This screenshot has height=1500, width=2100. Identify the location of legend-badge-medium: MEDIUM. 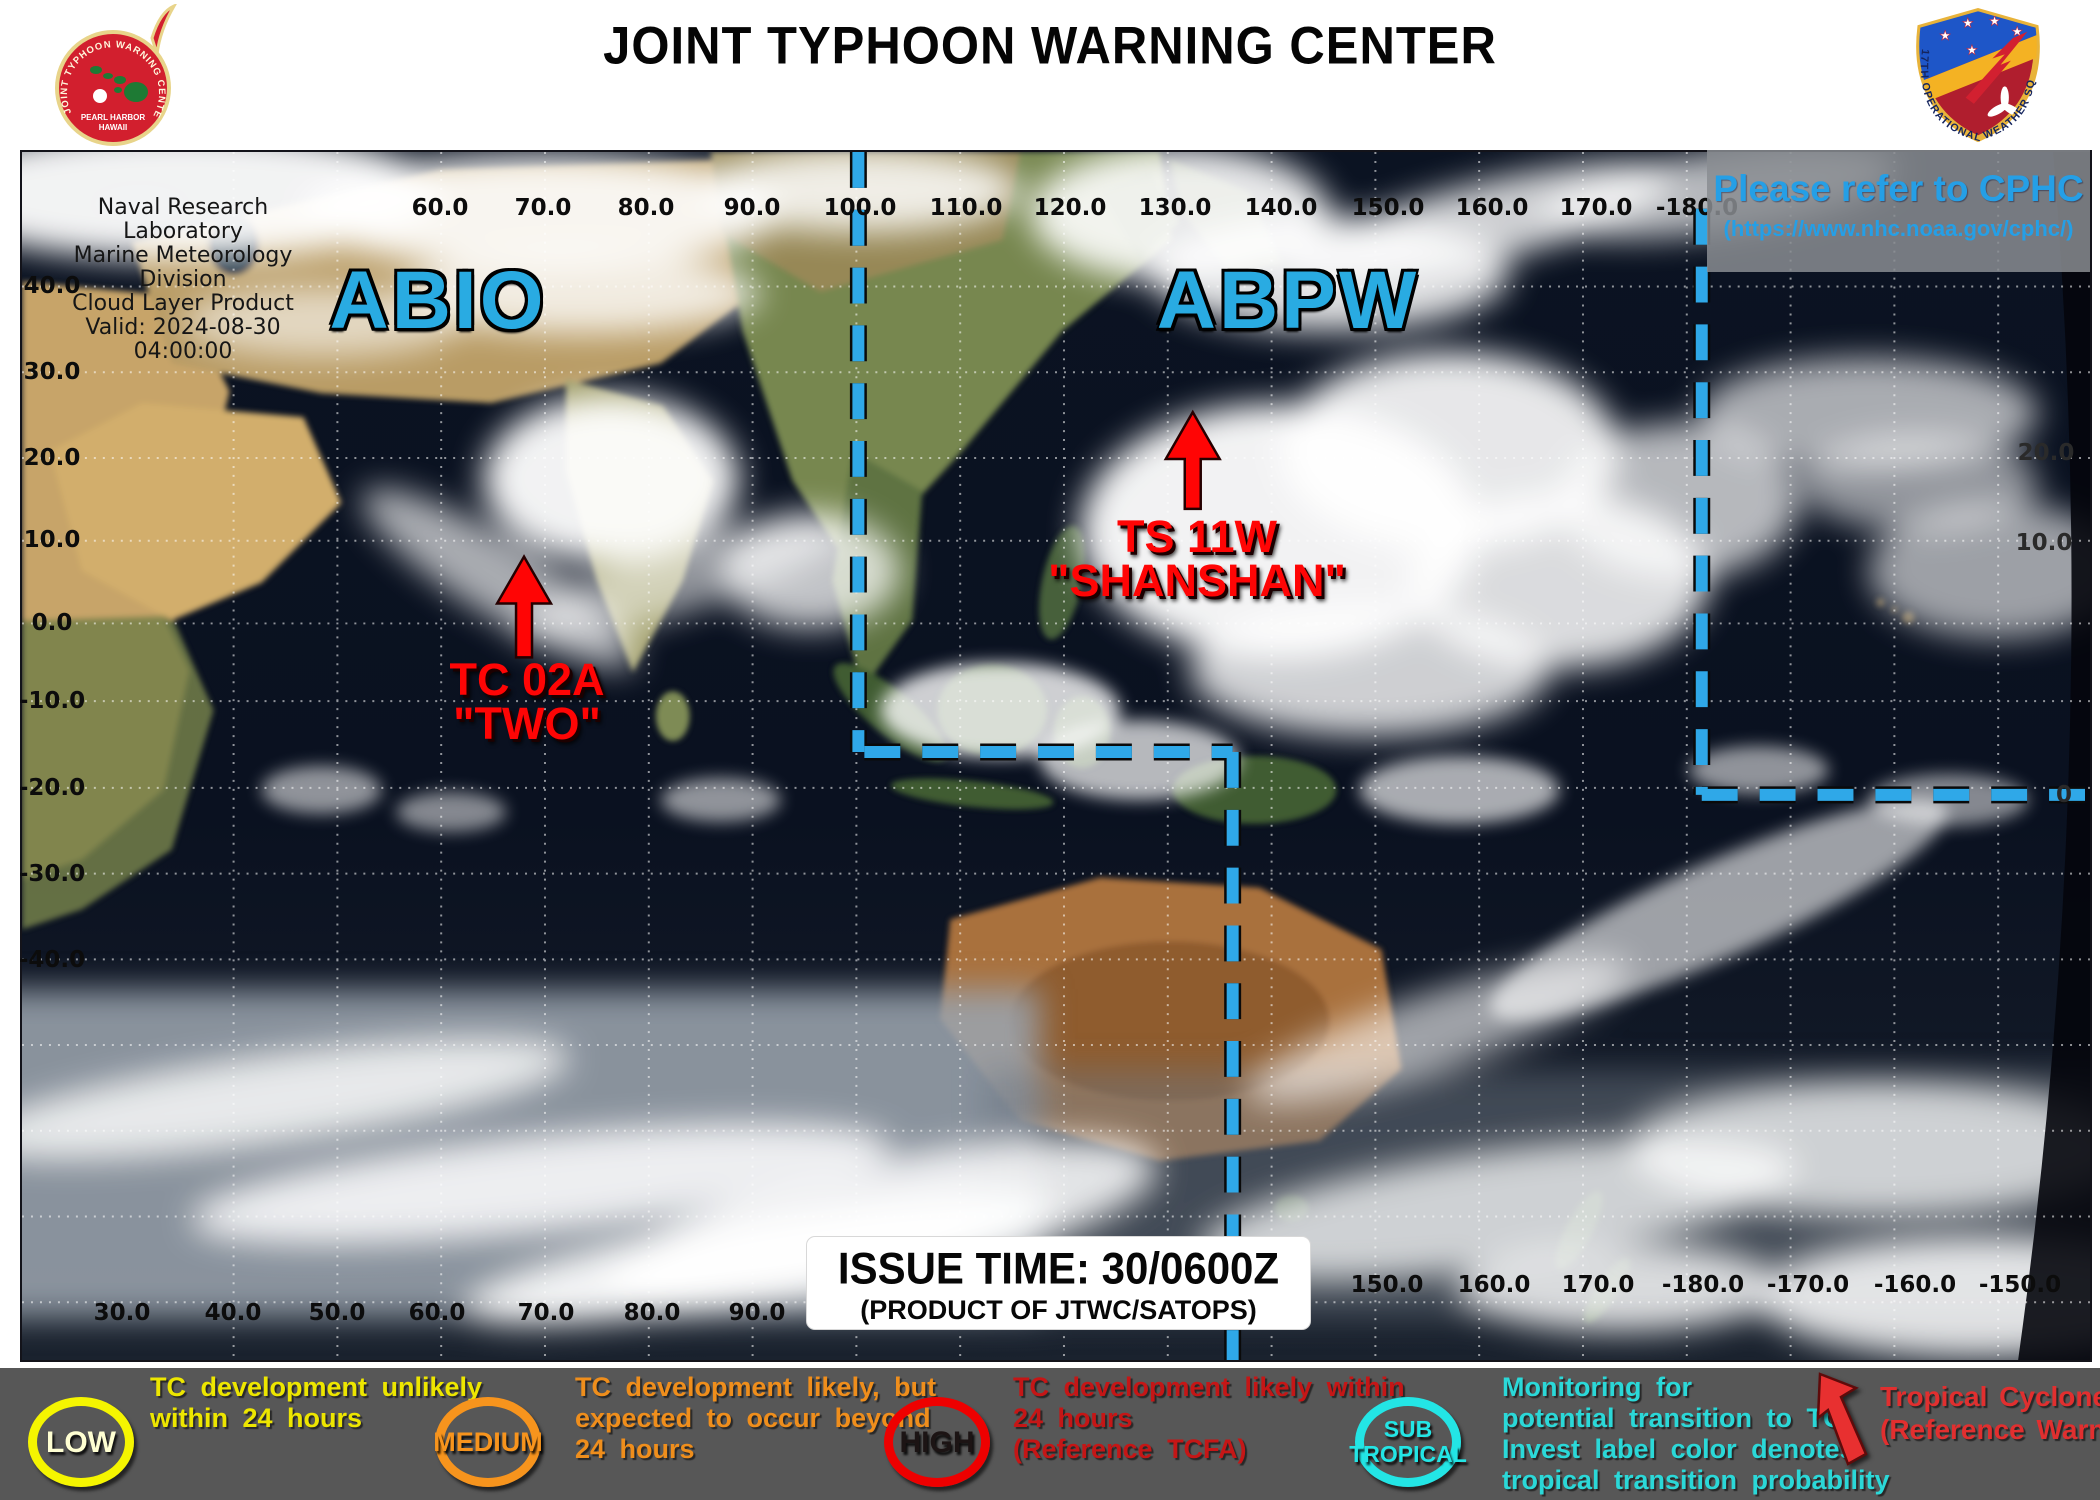
(488, 1441).